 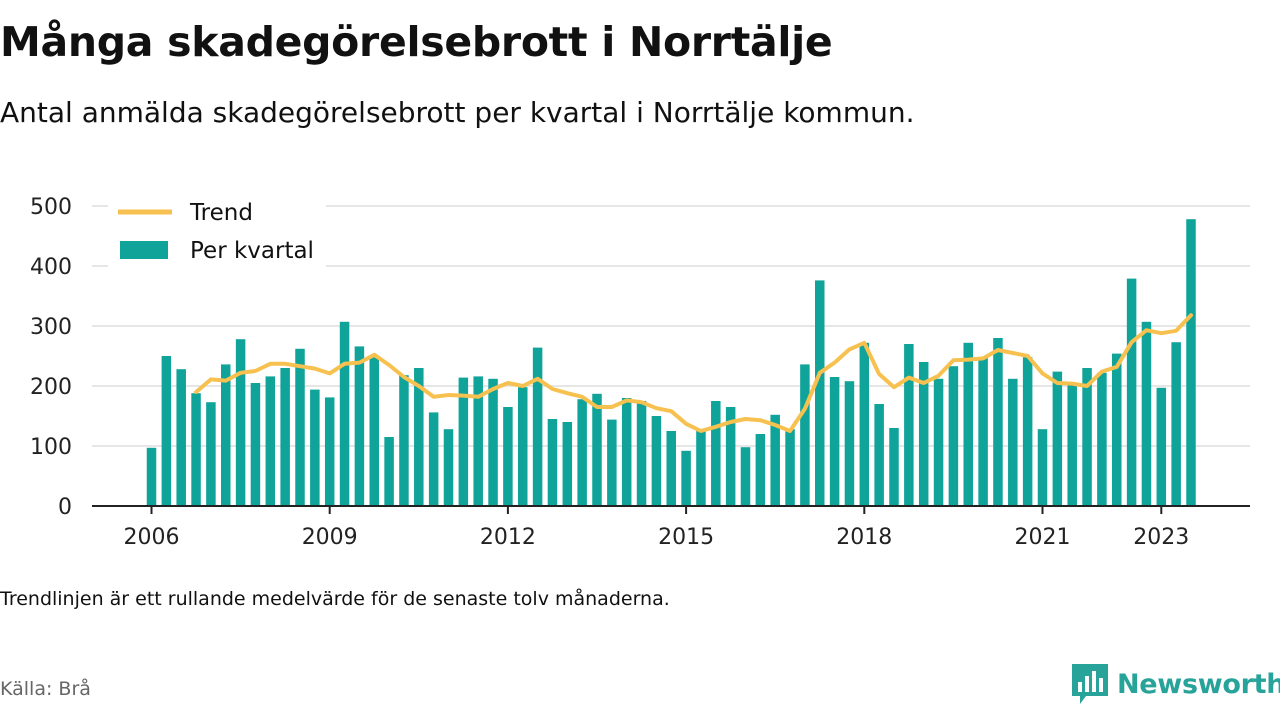 What do you see at coordinates (226, 435) in the screenshot?
I see `bar-2007Q2` at bounding box center [226, 435].